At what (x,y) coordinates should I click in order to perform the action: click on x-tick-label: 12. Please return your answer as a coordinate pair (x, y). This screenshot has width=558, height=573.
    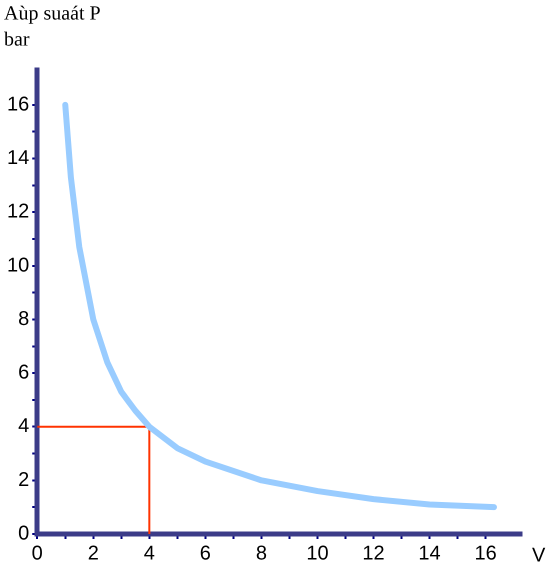
    Looking at the image, I should click on (373, 553).